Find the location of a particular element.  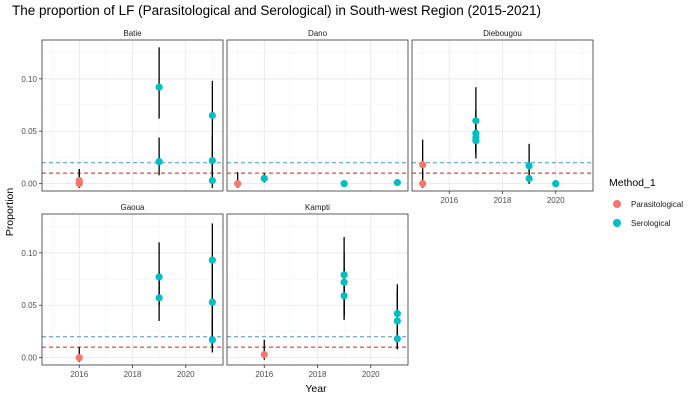

facet-strip-diebougou is located at coordinates (502, 33).